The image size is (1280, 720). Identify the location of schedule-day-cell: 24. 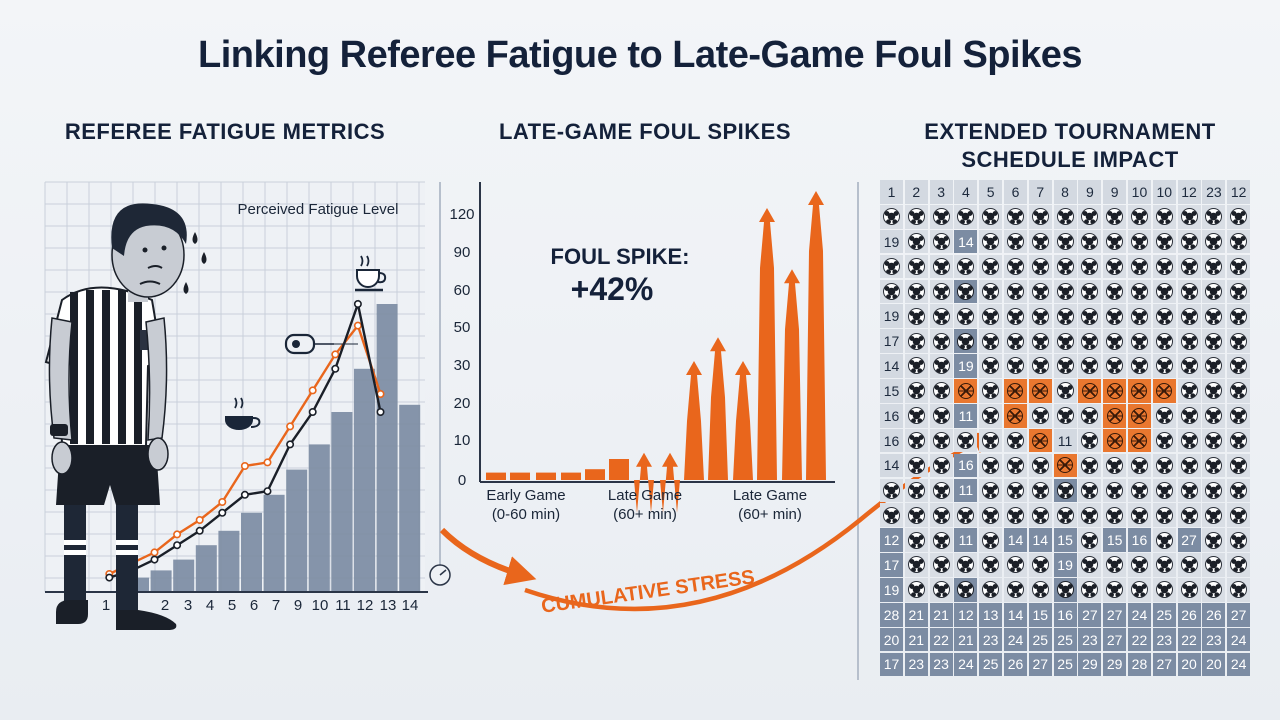
(1239, 664).